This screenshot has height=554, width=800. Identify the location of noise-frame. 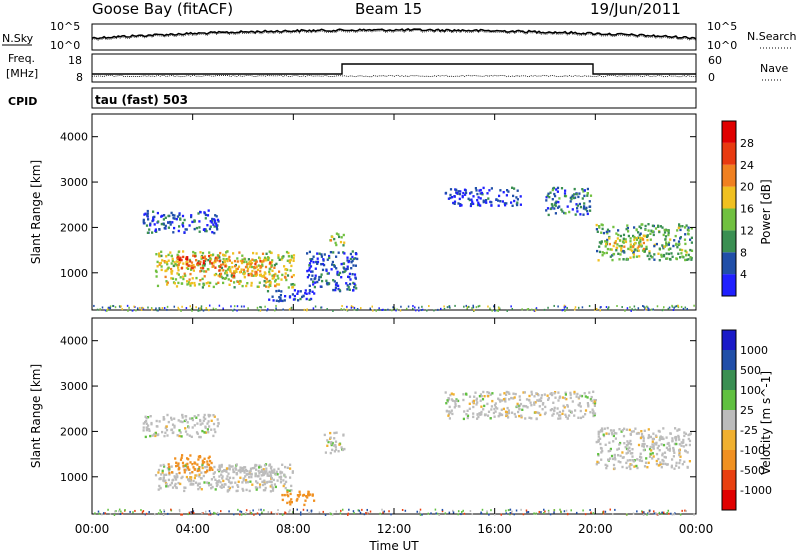
(394, 37).